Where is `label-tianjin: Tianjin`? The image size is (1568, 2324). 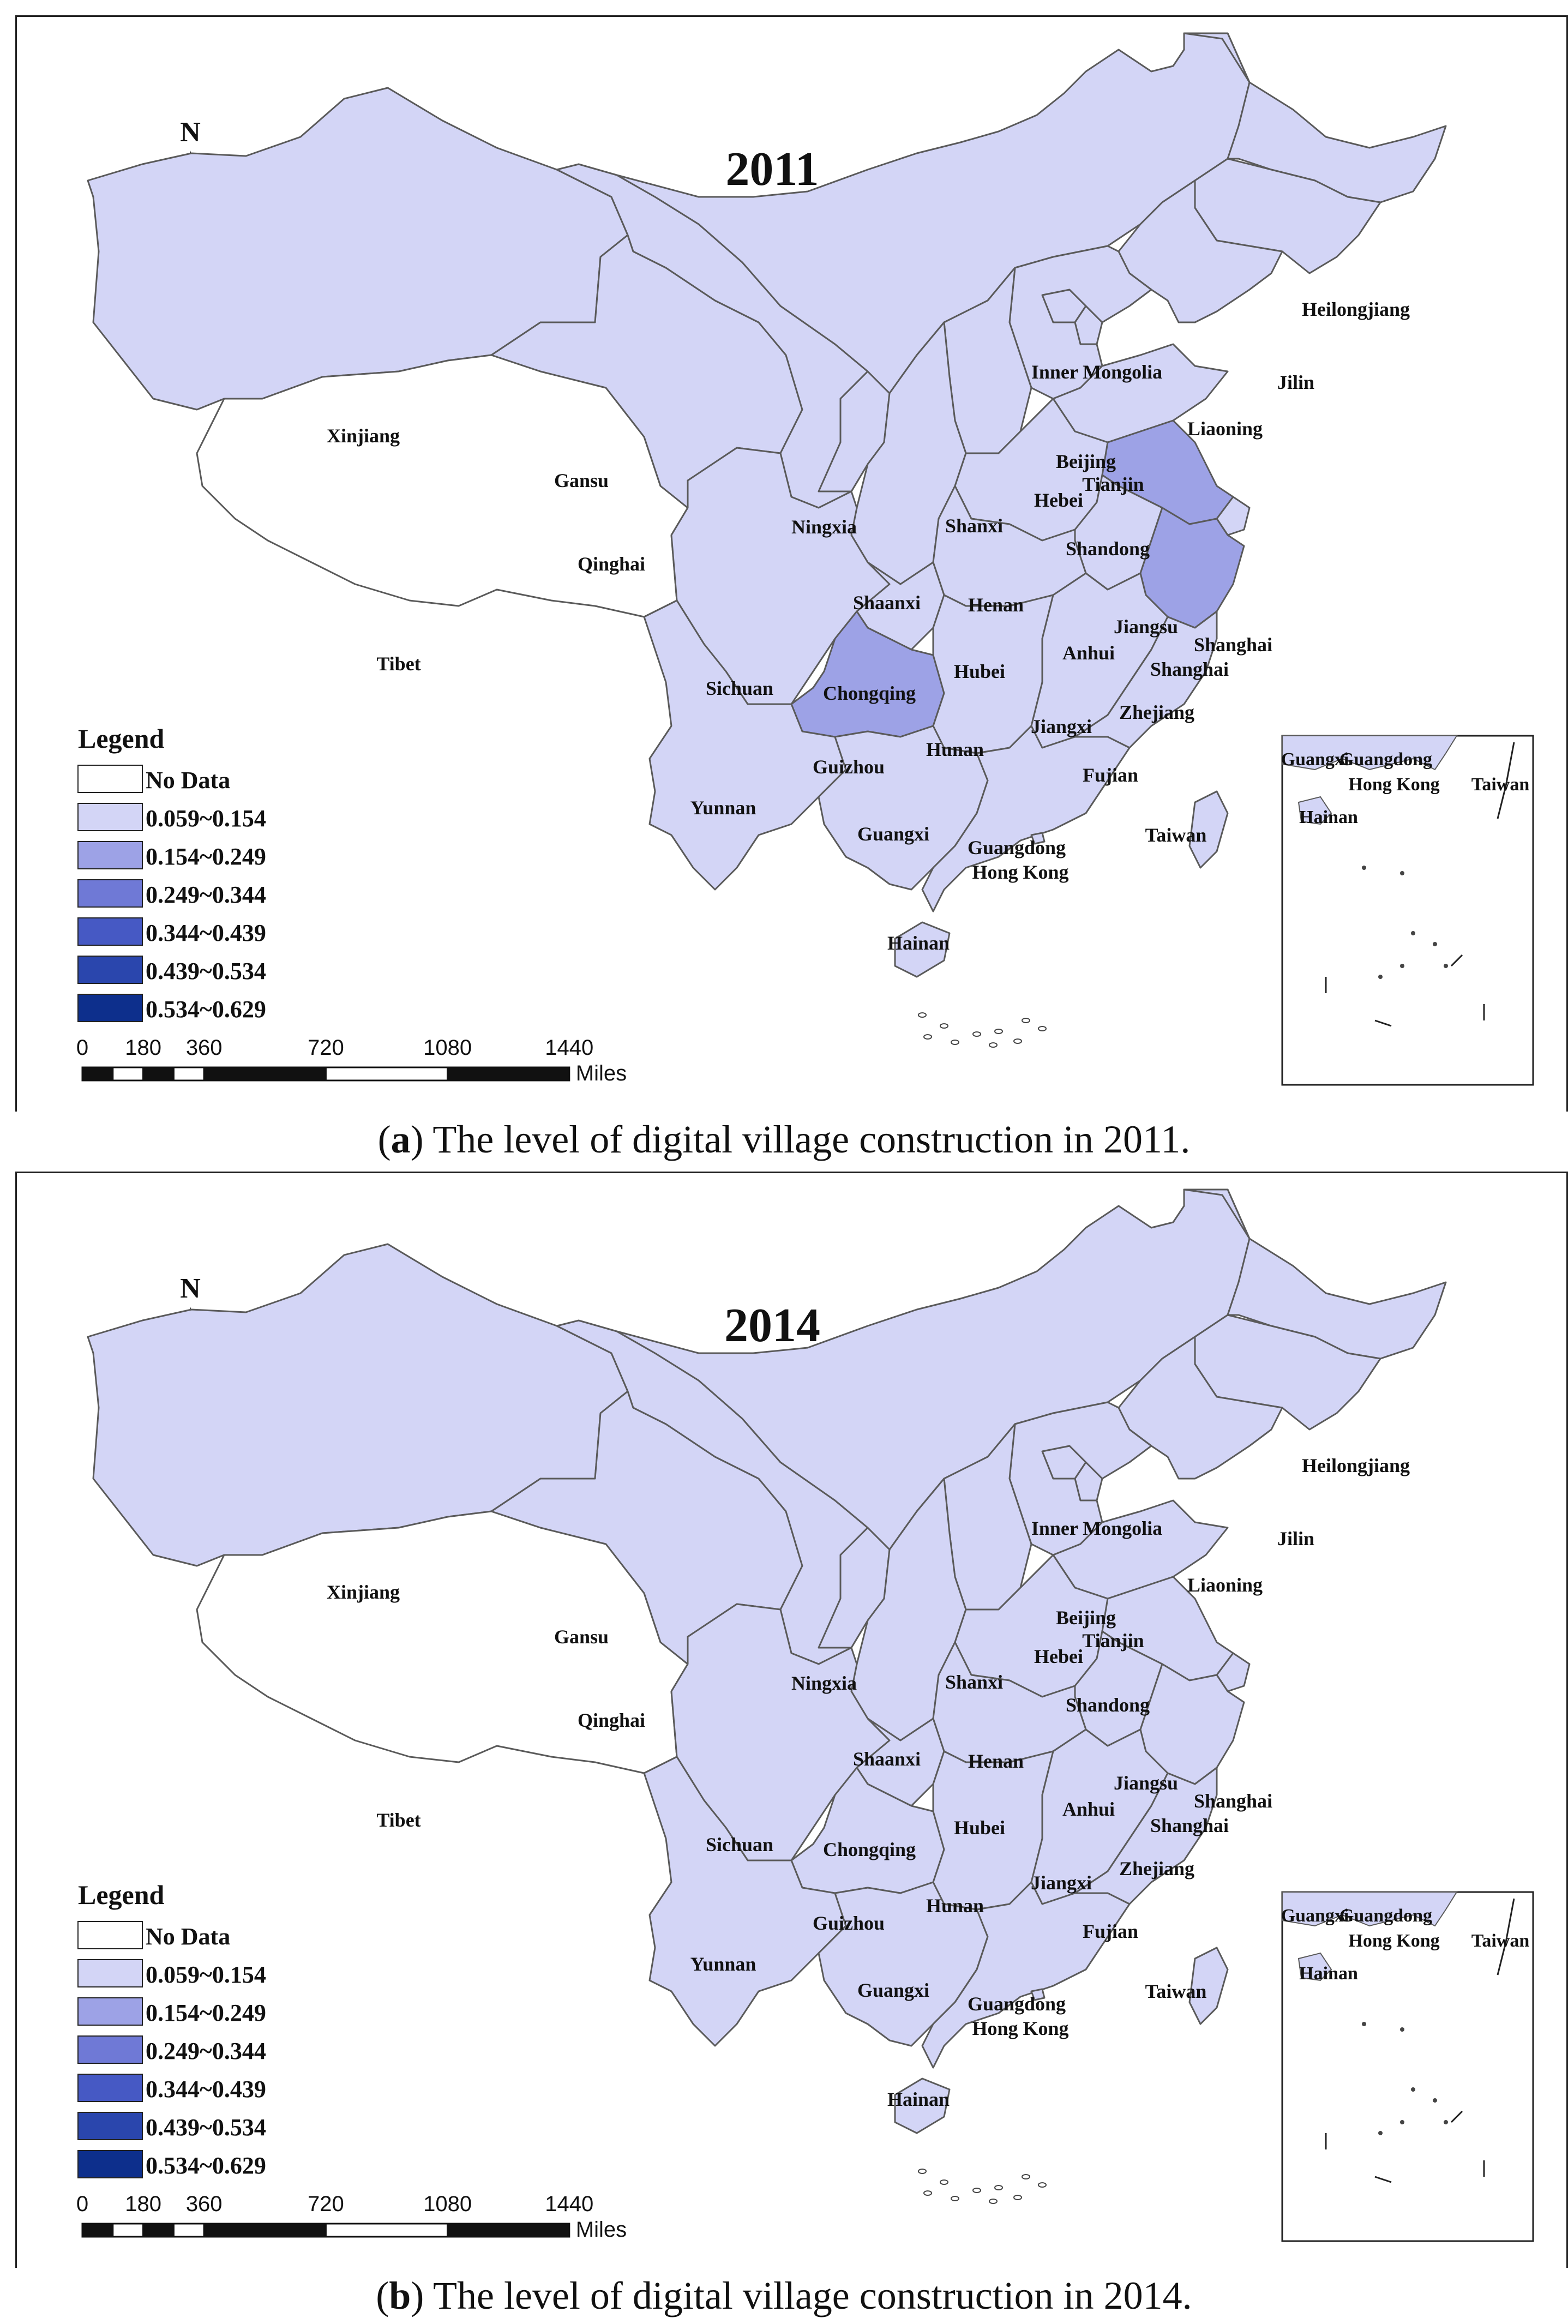
label-tianjin: Tianjin is located at coordinates (1113, 1641).